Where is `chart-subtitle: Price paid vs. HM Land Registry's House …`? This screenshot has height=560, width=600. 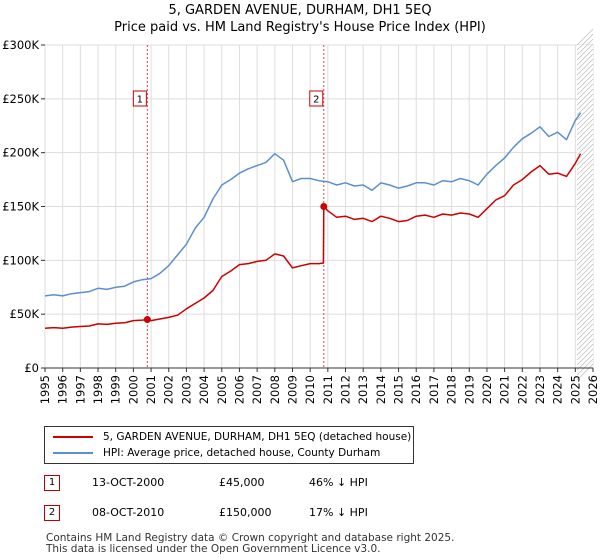
chart-subtitle: Price paid vs. HM Land Registry's House … is located at coordinates (300, 27).